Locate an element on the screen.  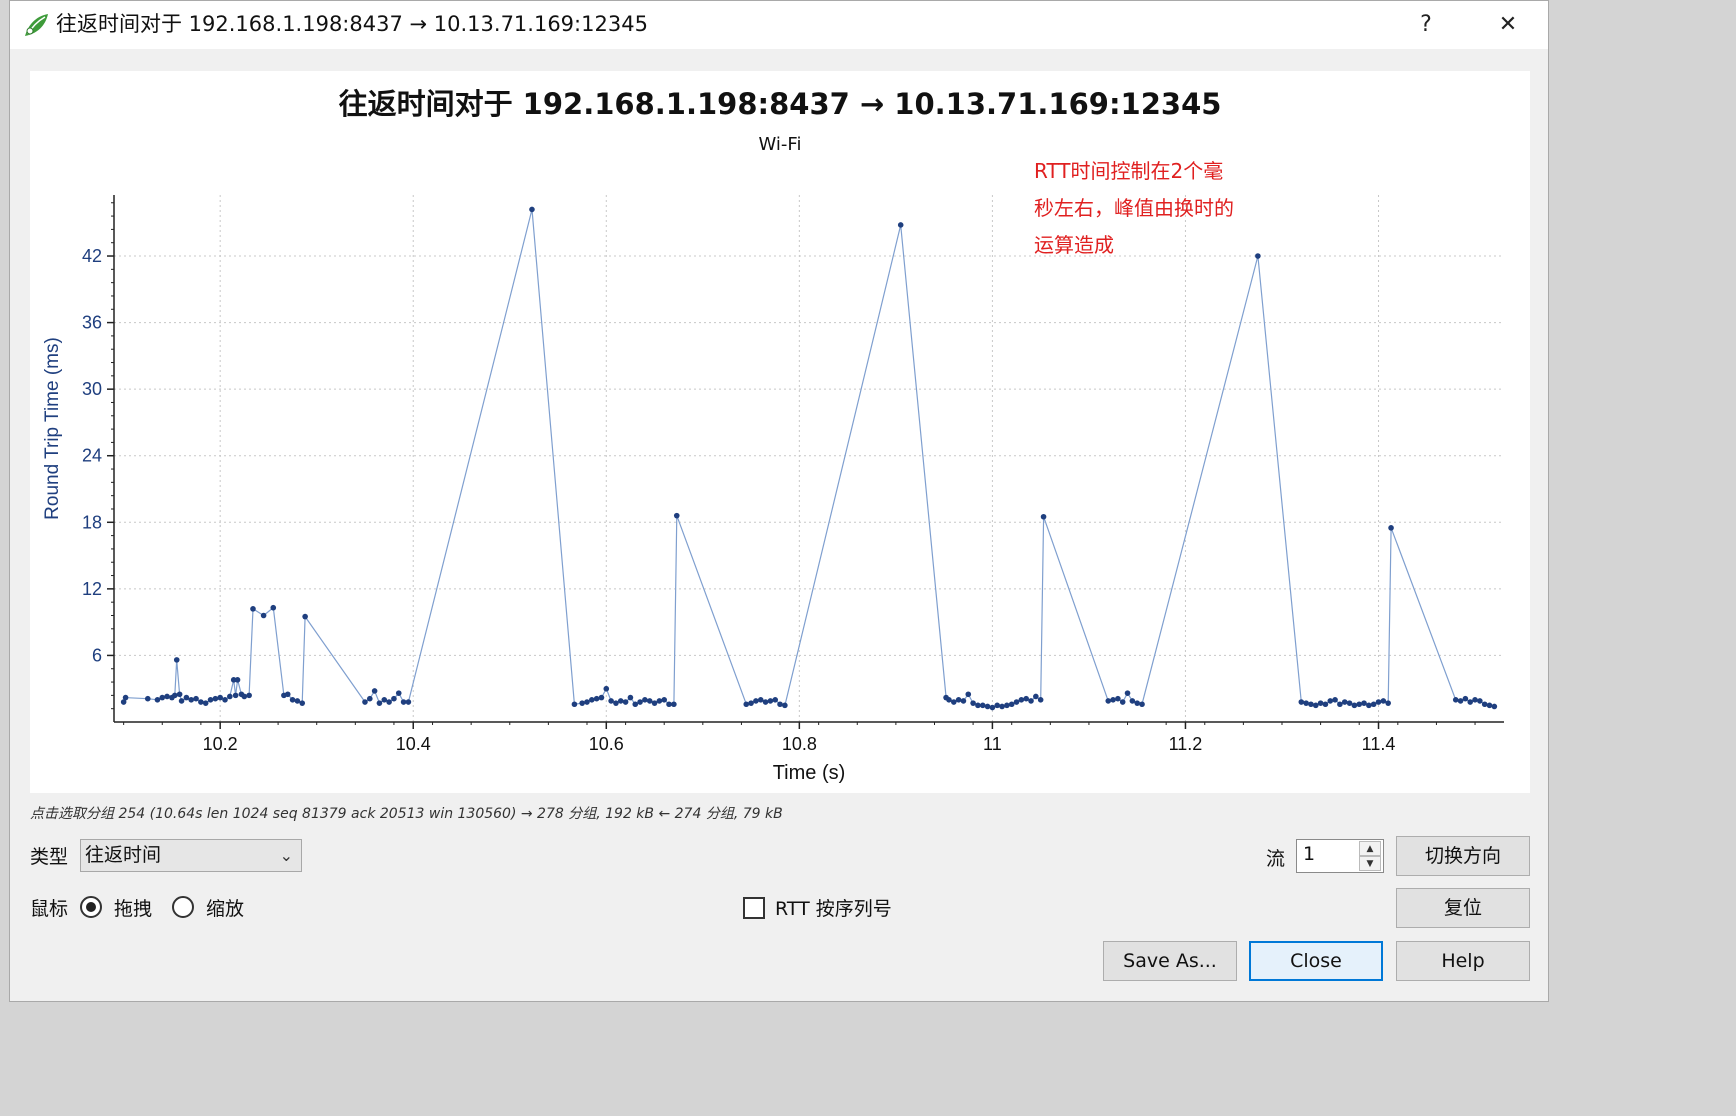
spin-up-icon: ▲ is located at coordinates (1370, 848).